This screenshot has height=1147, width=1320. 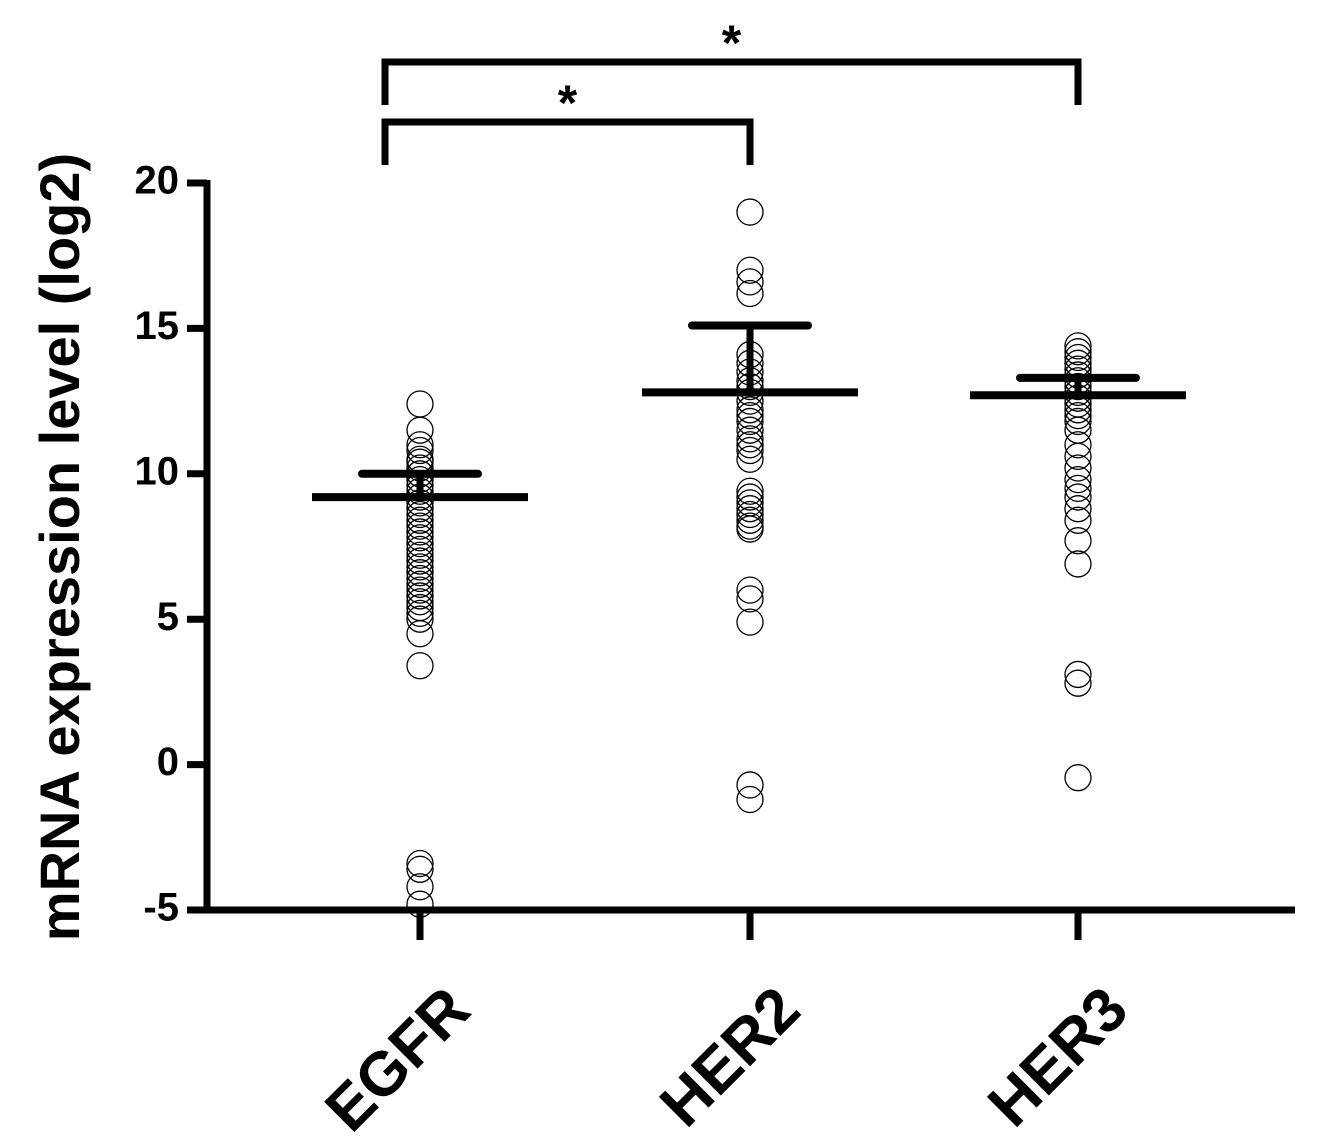 I want to click on y-tick-label: 10, so click(x=157, y=471).